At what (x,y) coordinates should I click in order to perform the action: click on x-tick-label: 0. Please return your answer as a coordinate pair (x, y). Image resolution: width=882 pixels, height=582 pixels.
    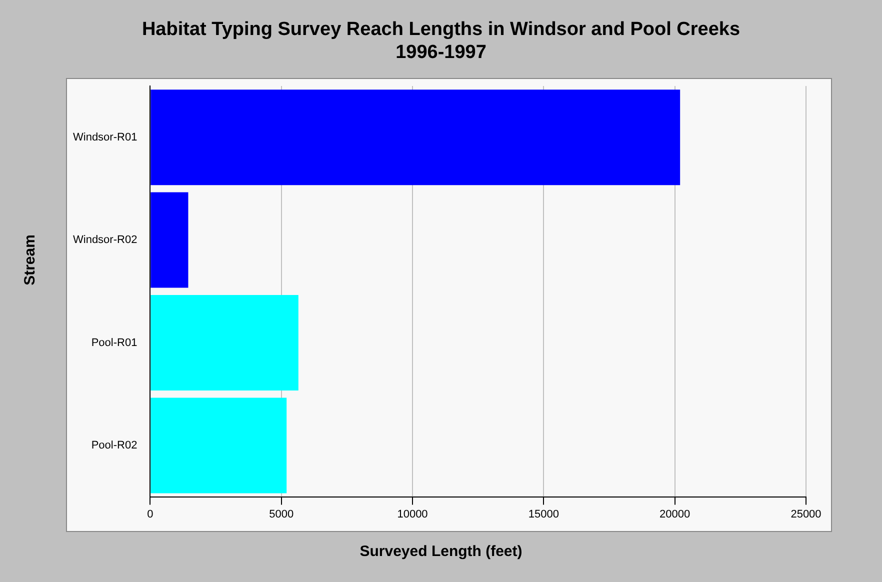
    Looking at the image, I should click on (150, 514).